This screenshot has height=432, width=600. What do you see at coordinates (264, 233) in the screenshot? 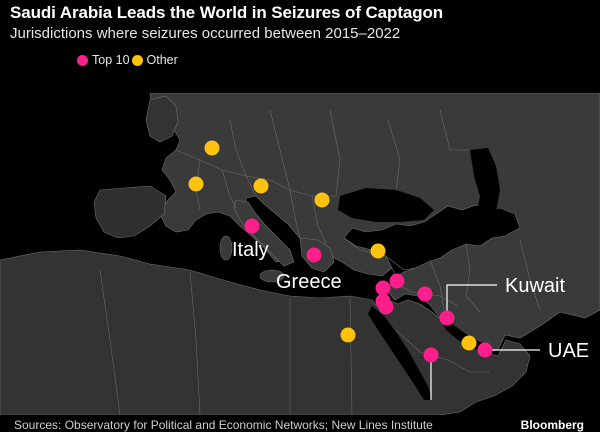
I see `land-italy` at bounding box center [264, 233].